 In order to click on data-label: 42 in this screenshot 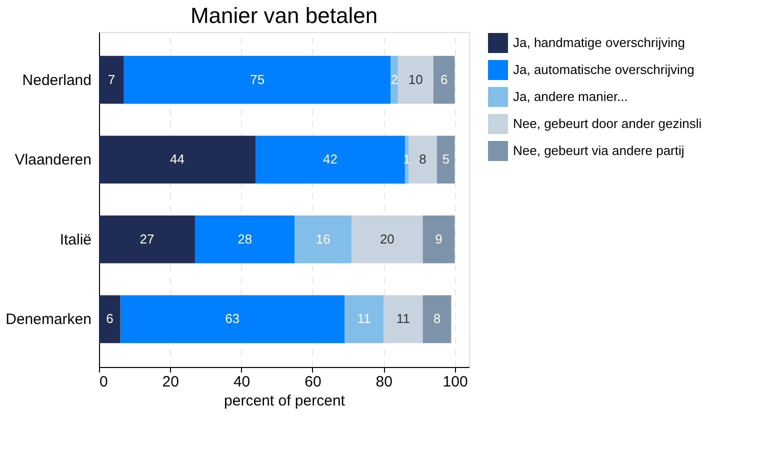, I will do `click(330, 159)`.